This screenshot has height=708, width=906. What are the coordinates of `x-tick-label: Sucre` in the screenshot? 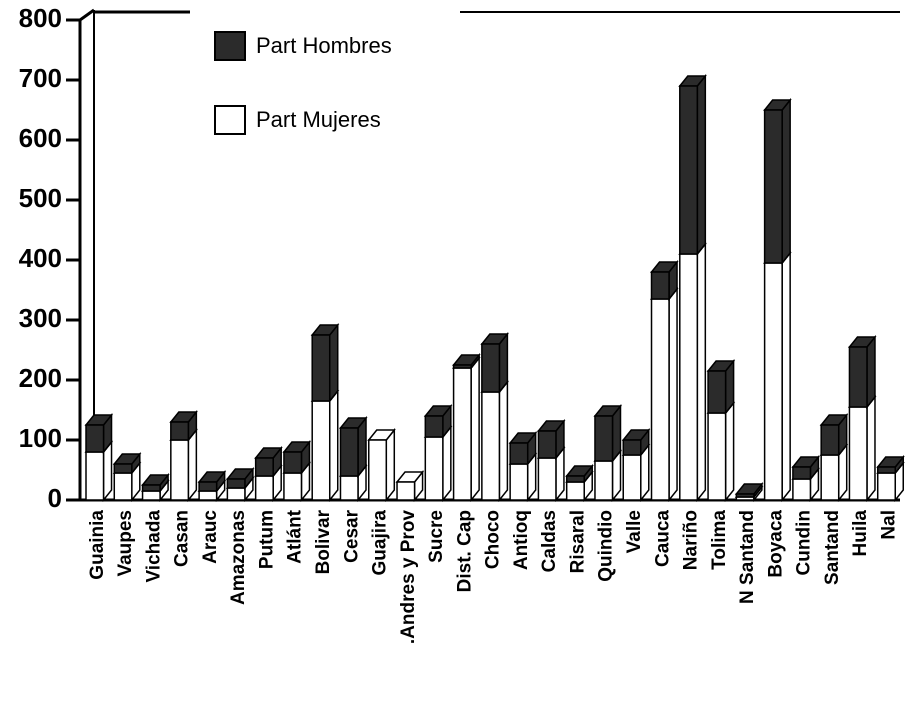 It's located at (436, 536).